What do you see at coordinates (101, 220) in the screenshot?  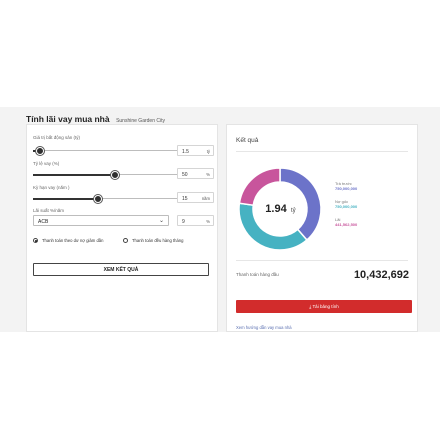 I see `bank-select: ACB ⌄` at bounding box center [101, 220].